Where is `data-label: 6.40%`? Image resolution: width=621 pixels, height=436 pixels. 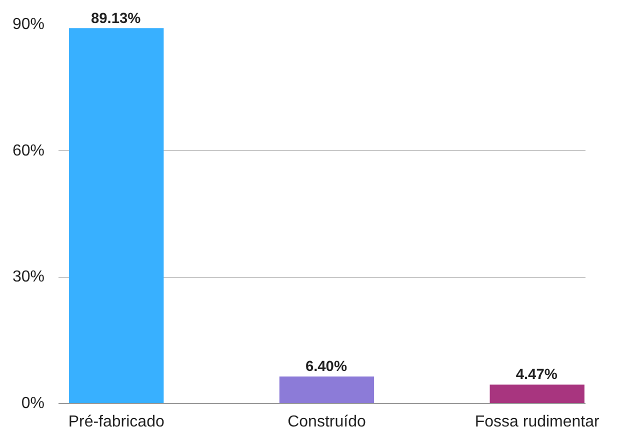
data-label: 6.40% is located at coordinates (326, 367).